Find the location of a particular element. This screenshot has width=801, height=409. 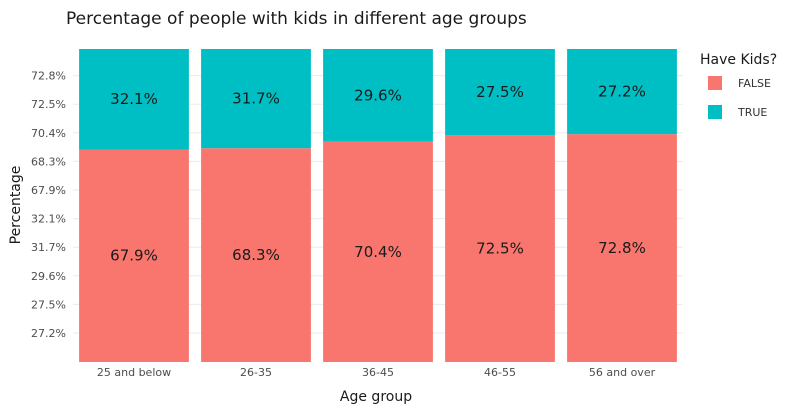

data-label: 27.2% is located at coordinates (622, 92).